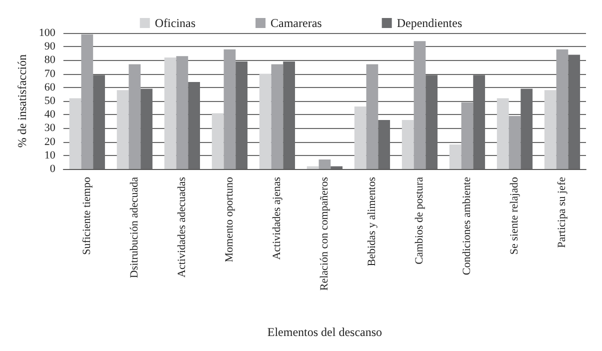  I want to click on x-tick-label: Se siente relajado, so click(514, 215).